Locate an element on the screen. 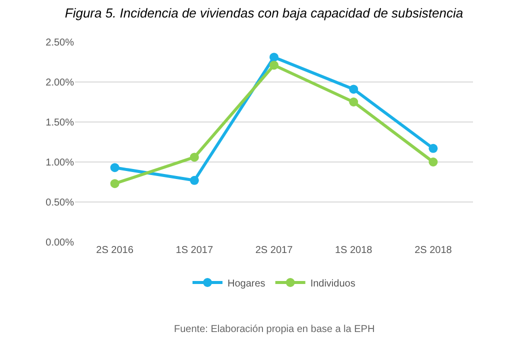 Image resolution: width=528 pixels, height=342 pixels. chart-title: Figura 5. Incidencia de viviendas con baja capacidad de subsistencia is located at coordinates (264, 13).